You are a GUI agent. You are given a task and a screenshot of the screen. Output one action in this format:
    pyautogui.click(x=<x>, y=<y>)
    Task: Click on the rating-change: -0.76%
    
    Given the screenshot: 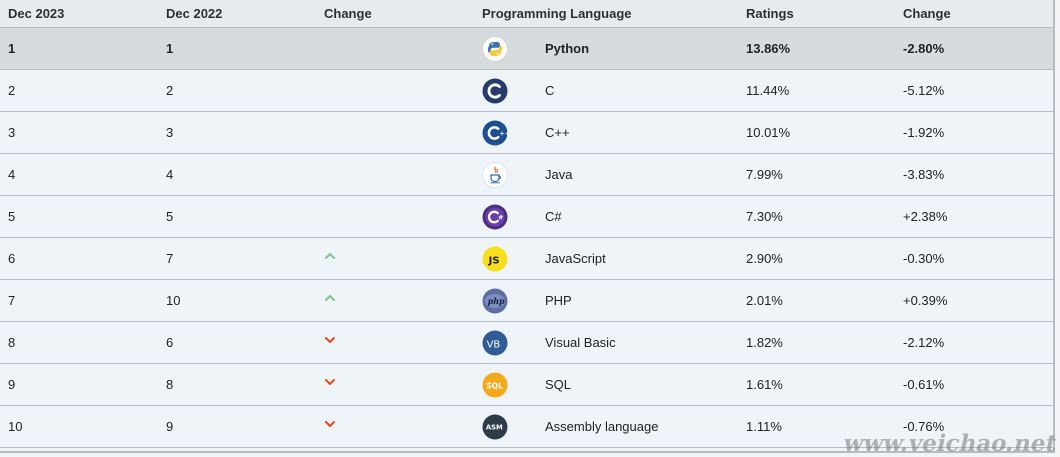 What is the action you would take?
    pyautogui.click(x=924, y=426)
    